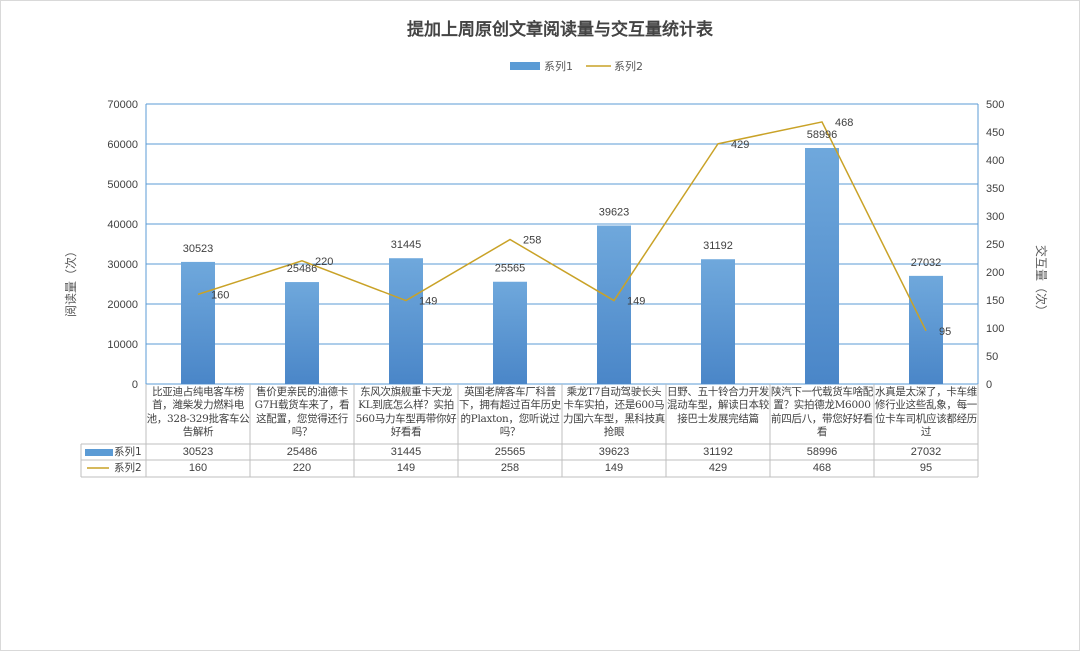 This screenshot has width=1080, height=651. I want to click on data-table-grid, so click(529, 431).